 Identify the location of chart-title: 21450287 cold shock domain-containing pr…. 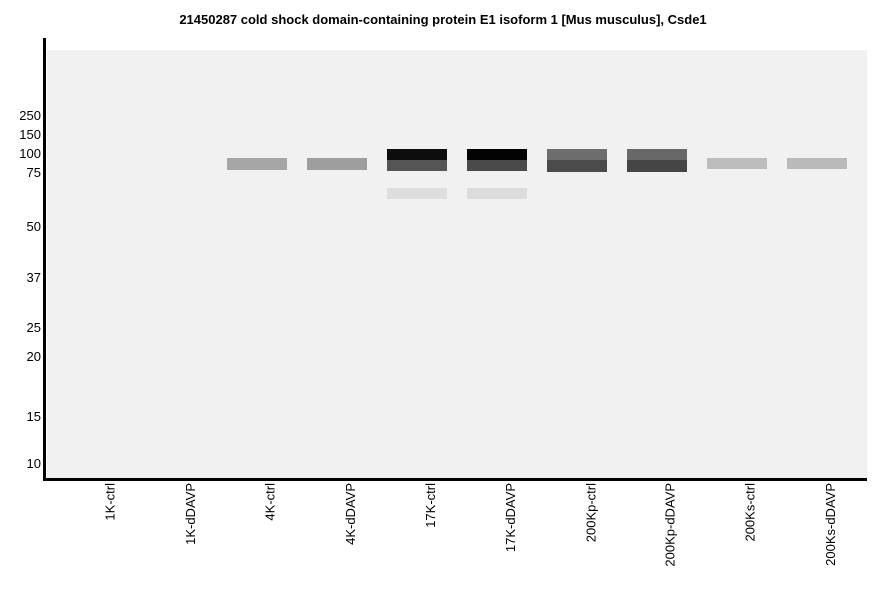
(443, 19).